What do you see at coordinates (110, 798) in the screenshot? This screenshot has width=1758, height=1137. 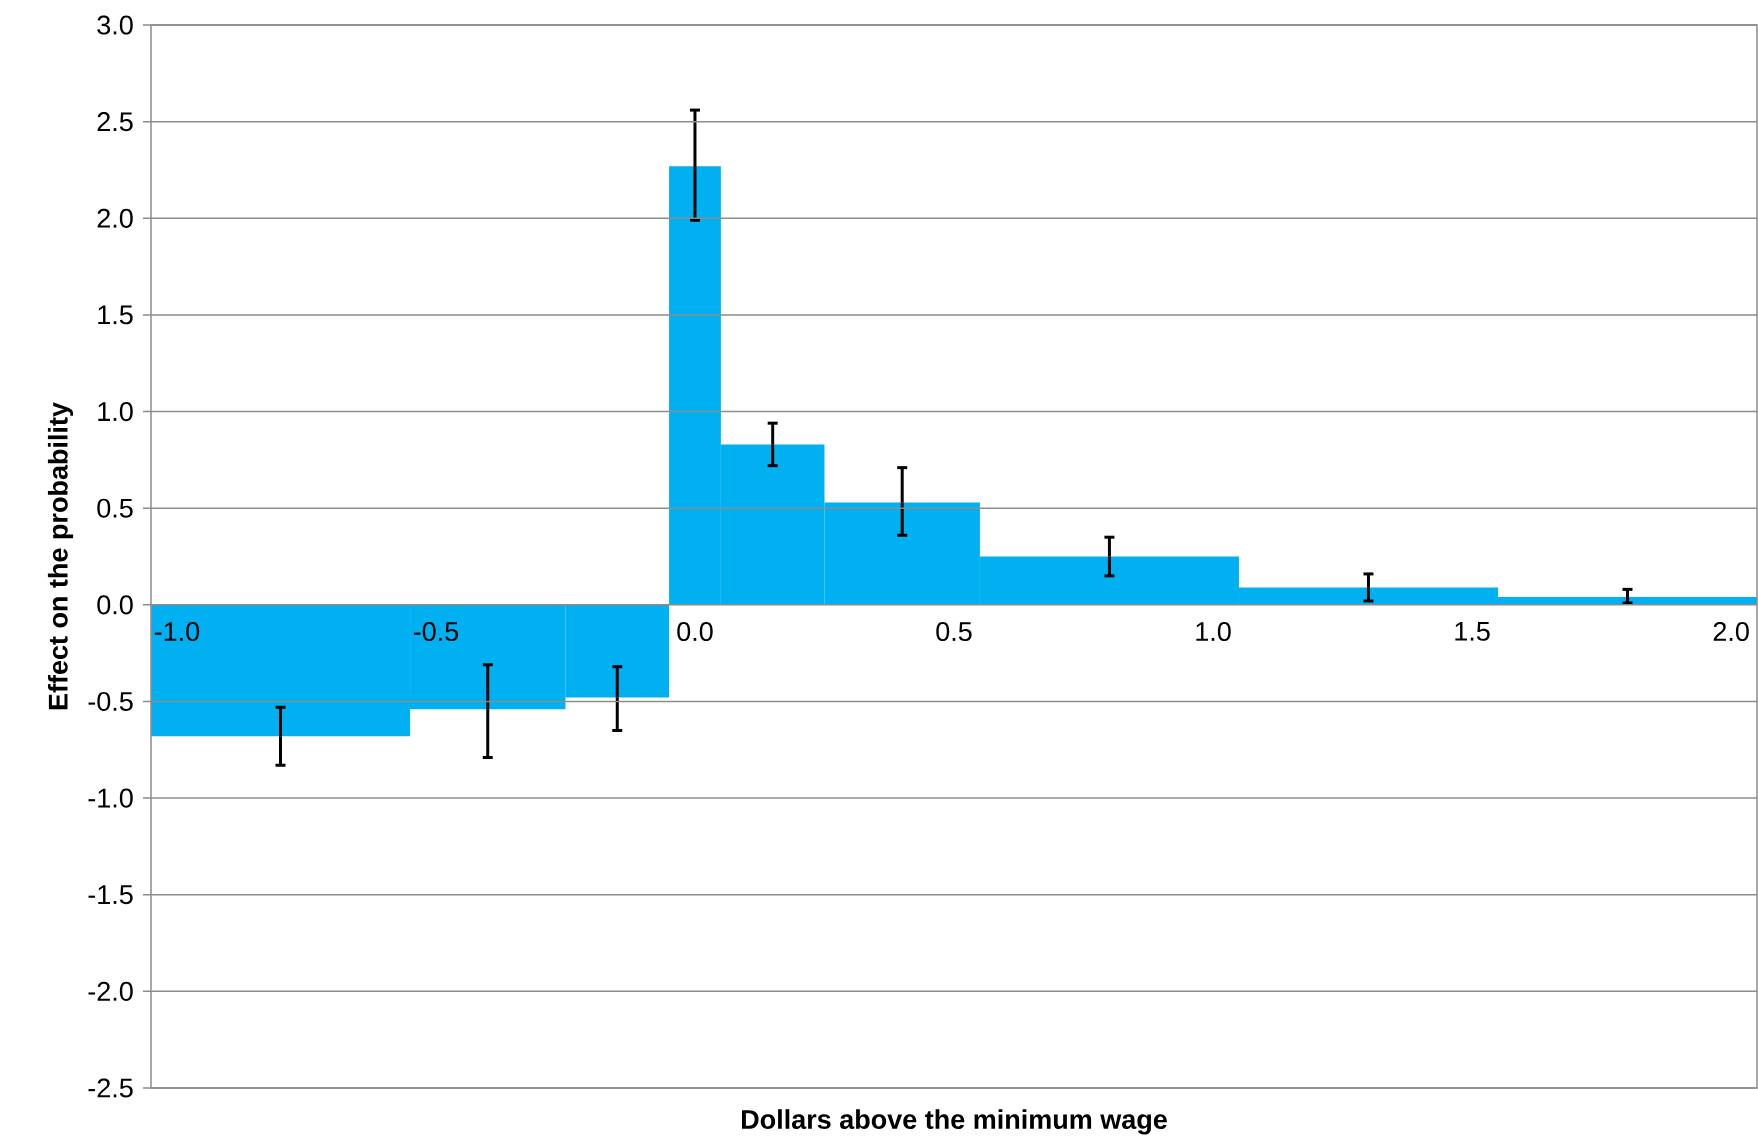 I see `y-tick-label: -1.0` at bounding box center [110, 798].